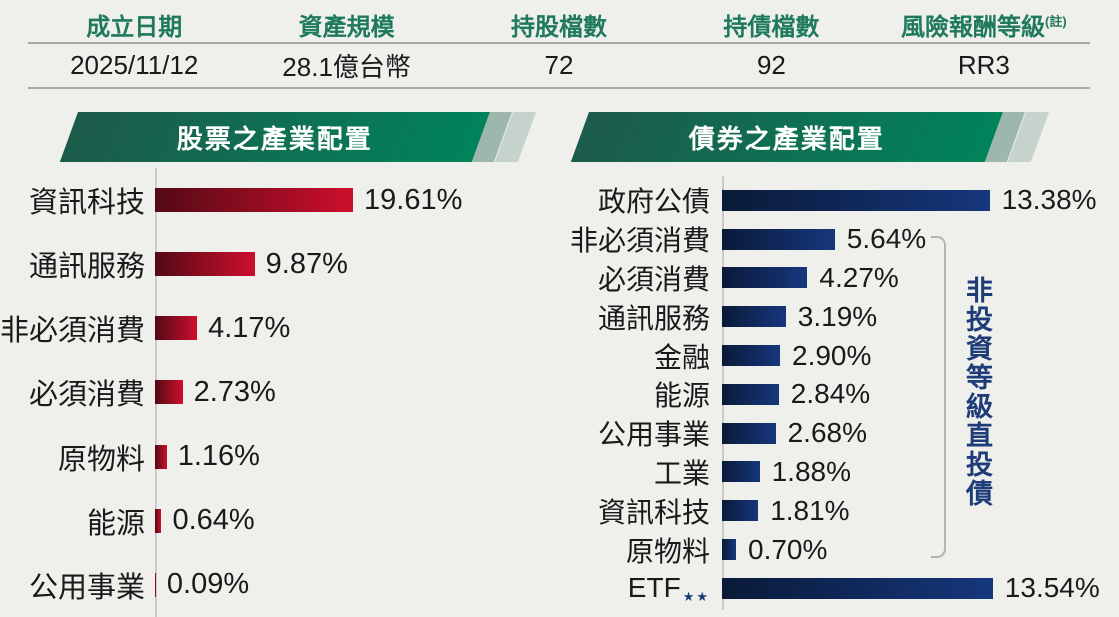 The width and height of the screenshot is (1119, 617). I want to click on header-stock-holdings: 持股檔數, so click(559, 27).